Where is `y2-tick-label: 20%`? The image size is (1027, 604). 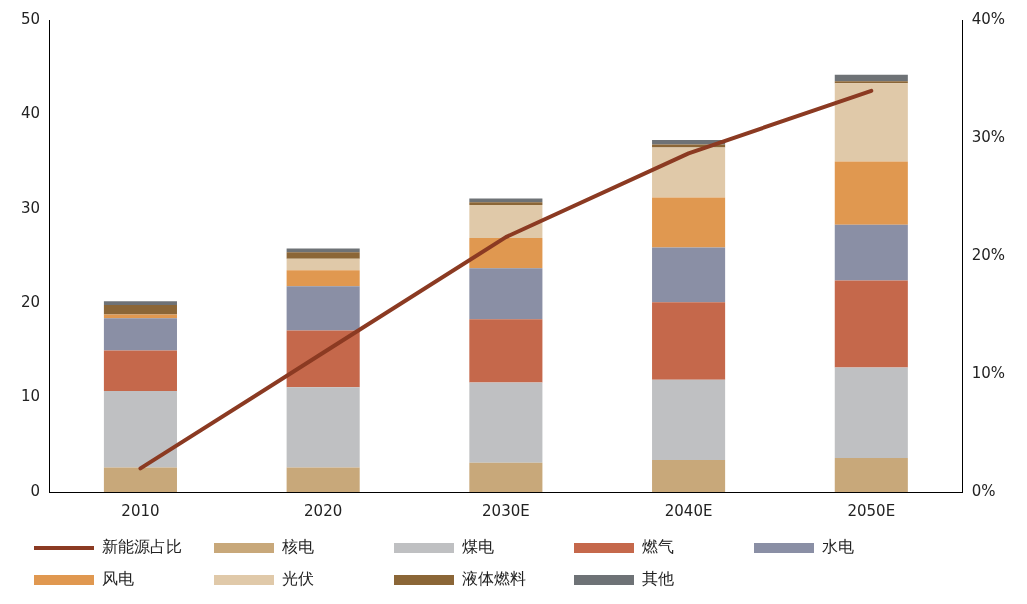
y2-tick-label: 20% is located at coordinates (988, 254).